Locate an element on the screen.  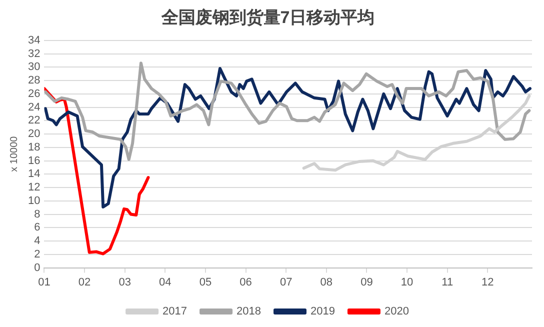
y-tick-label: 0 is located at coordinates (37, 268).